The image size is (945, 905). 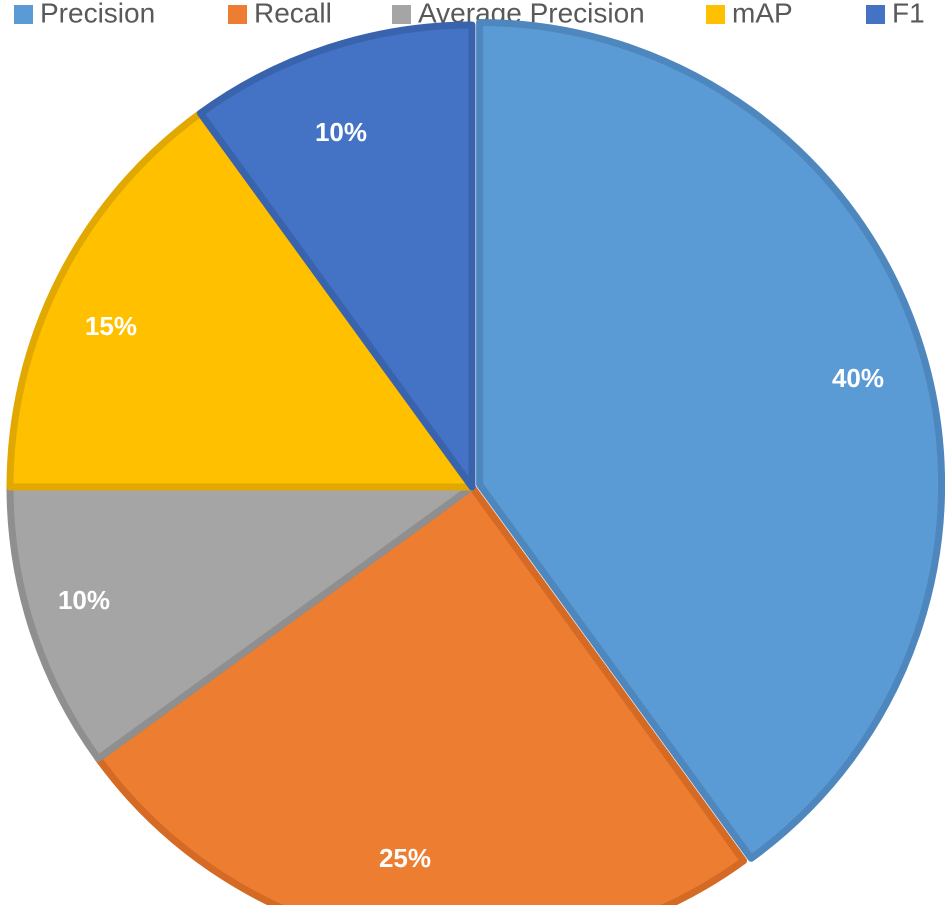 I want to click on data-label-average-precision: 10%, so click(x=84, y=600).